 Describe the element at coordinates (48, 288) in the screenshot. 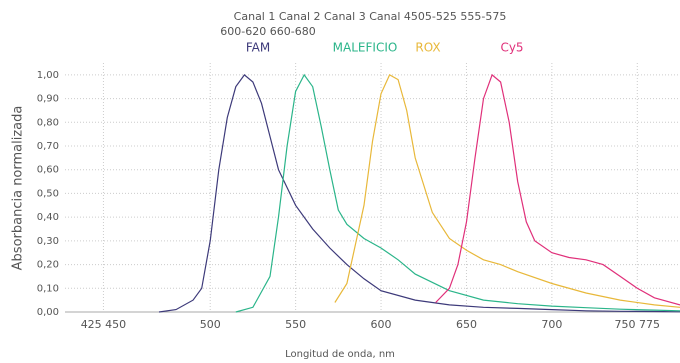

I see `y-tick-label: 0,10` at that location.